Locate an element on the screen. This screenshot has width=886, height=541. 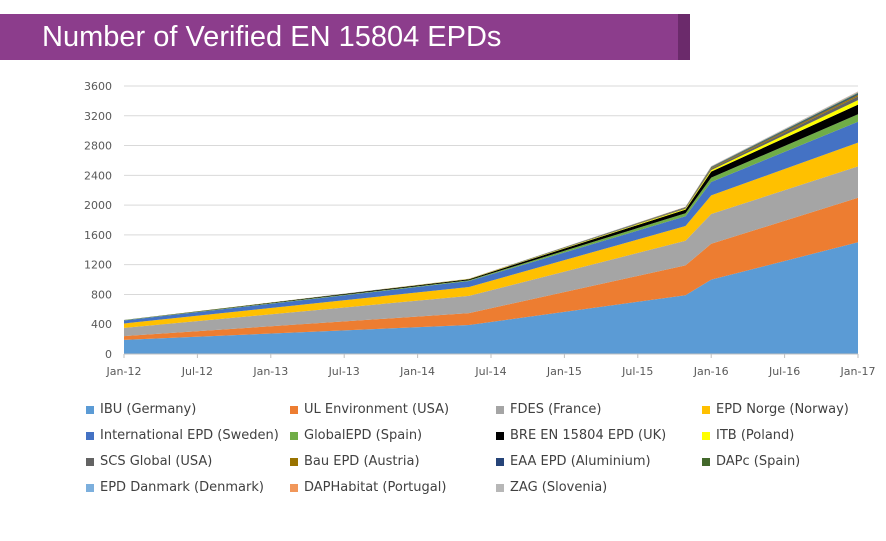
legend-item: ZAG (Slovenia) is located at coordinates (551, 487).